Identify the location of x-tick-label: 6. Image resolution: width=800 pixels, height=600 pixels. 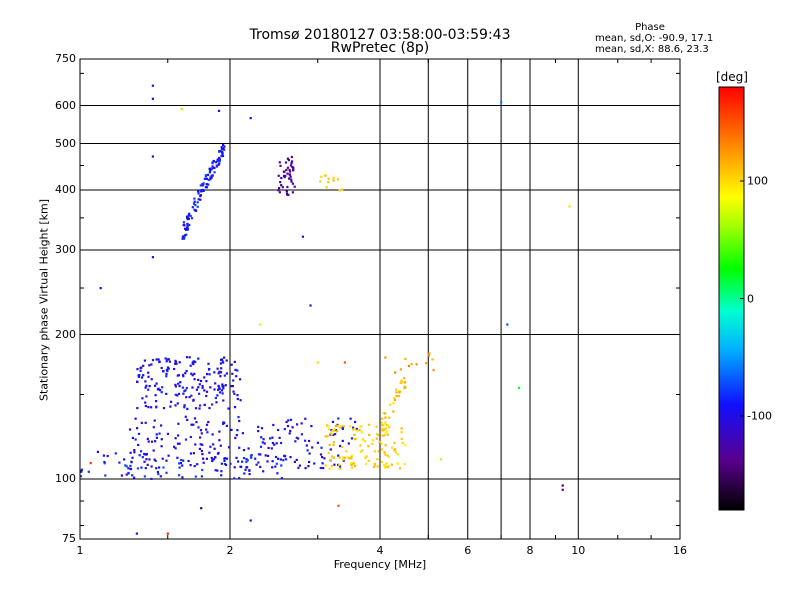
(468, 550).